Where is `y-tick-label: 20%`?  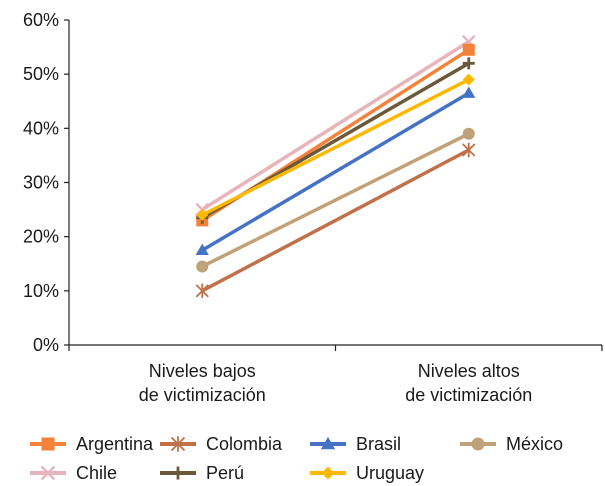
y-tick-label: 20% is located at coordinates (41, 237).